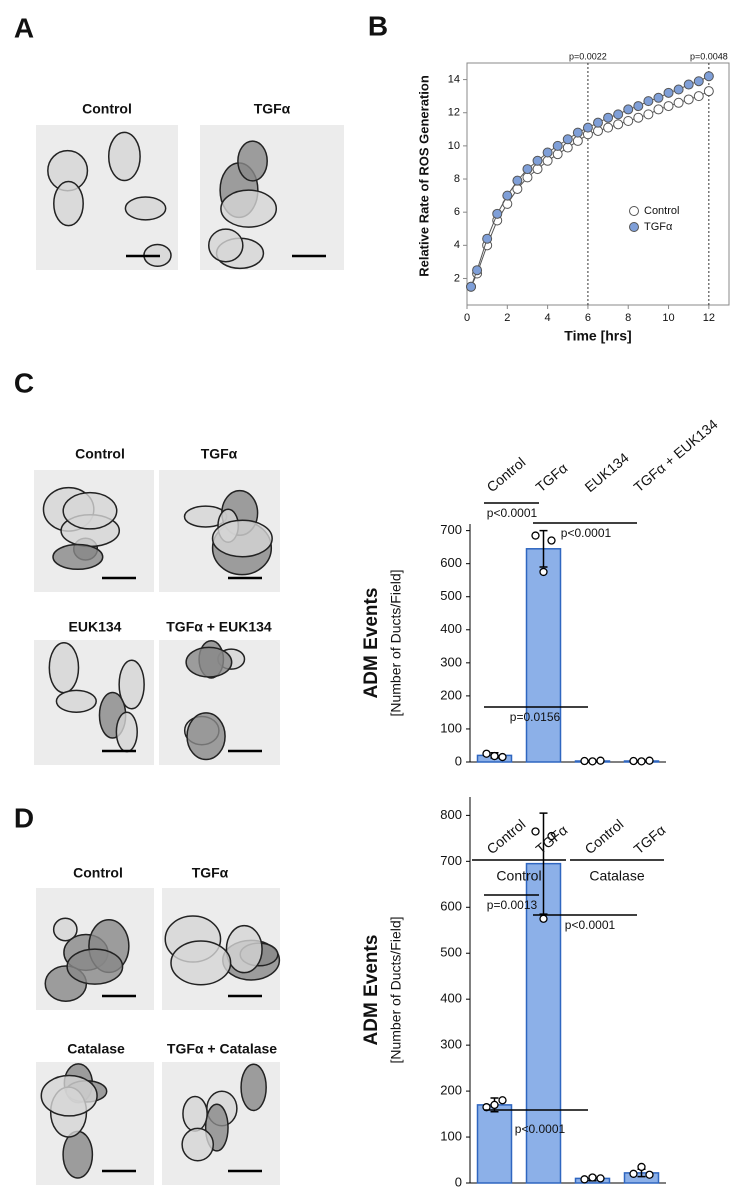 This screenshot has height=1197, width=747. What do you see at coordinates (24, 27) in the screenshot?
I see `panel-letter: A` at bounding box center [24, 27].